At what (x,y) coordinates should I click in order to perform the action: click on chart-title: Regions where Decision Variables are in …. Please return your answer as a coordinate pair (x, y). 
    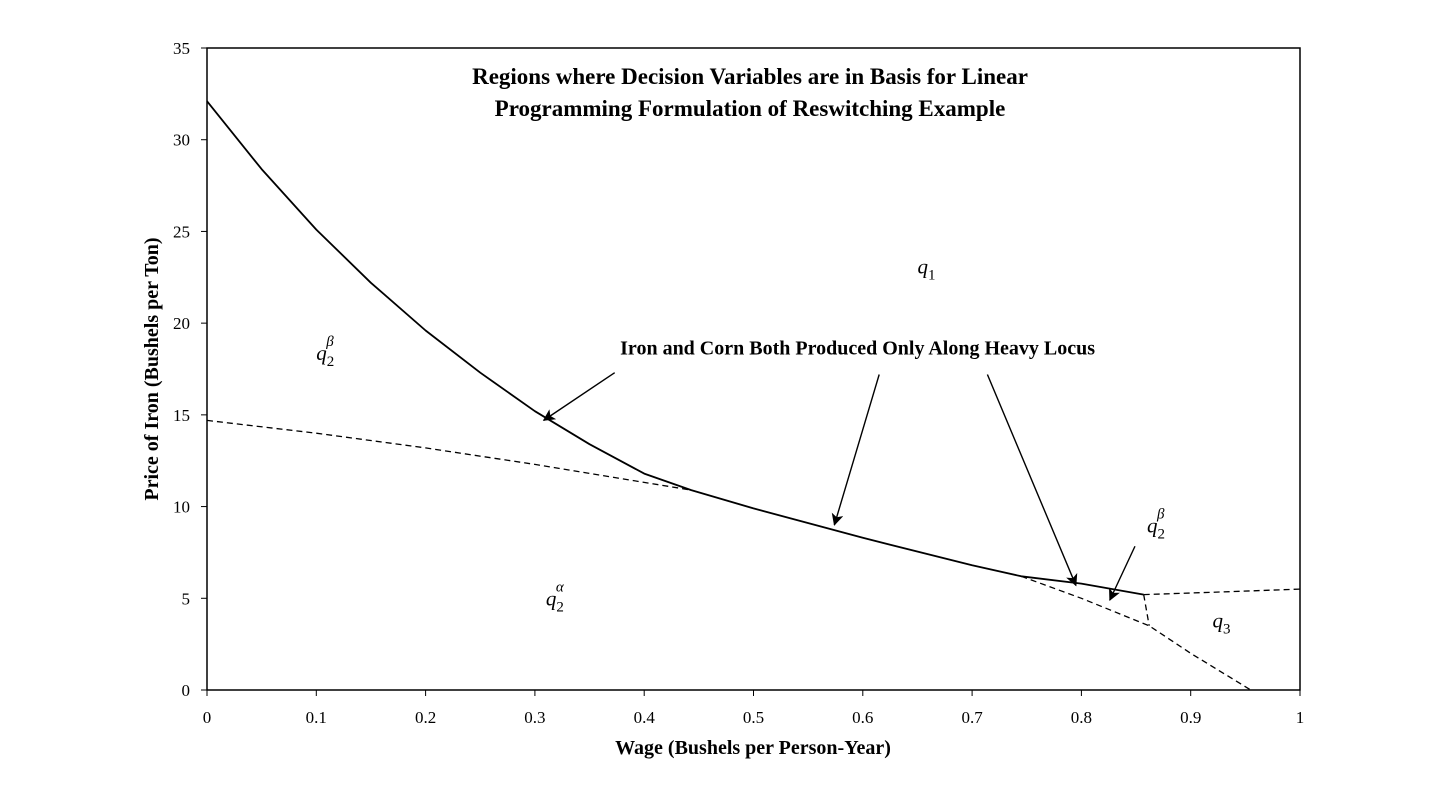
    Looking at the image, I should click on (750, 92).